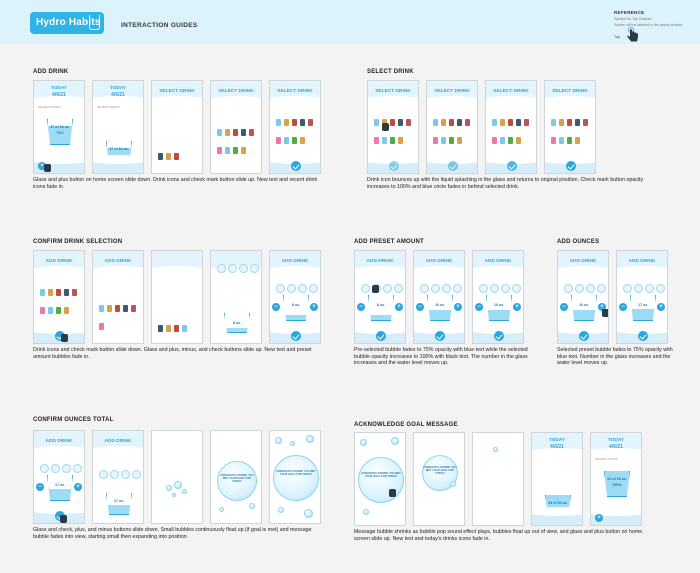 The width and height of the screenshot is (700, 573). I want to click on water-glass: 64 of 64 oz. 100%, so click(617, 484).